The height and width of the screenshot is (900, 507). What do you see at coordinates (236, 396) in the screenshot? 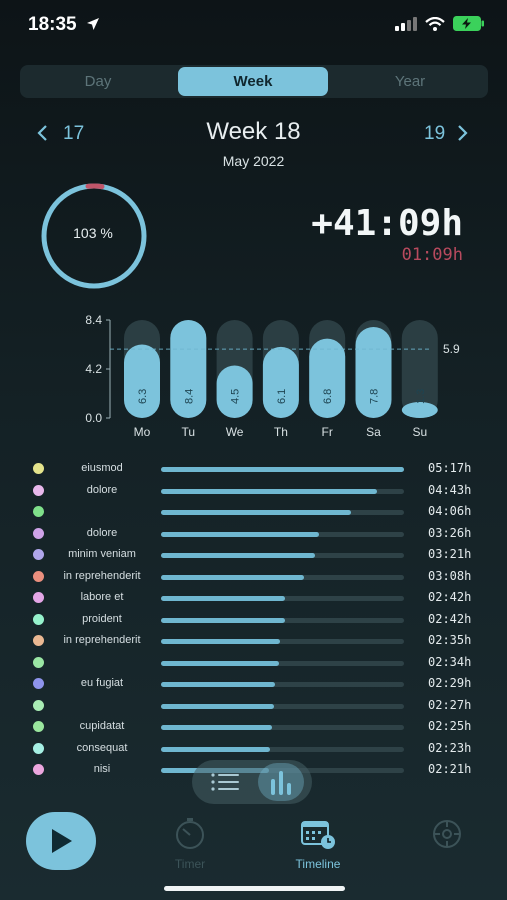
I see `bar-value-label: 4.5` at bounding box center [236, 396].